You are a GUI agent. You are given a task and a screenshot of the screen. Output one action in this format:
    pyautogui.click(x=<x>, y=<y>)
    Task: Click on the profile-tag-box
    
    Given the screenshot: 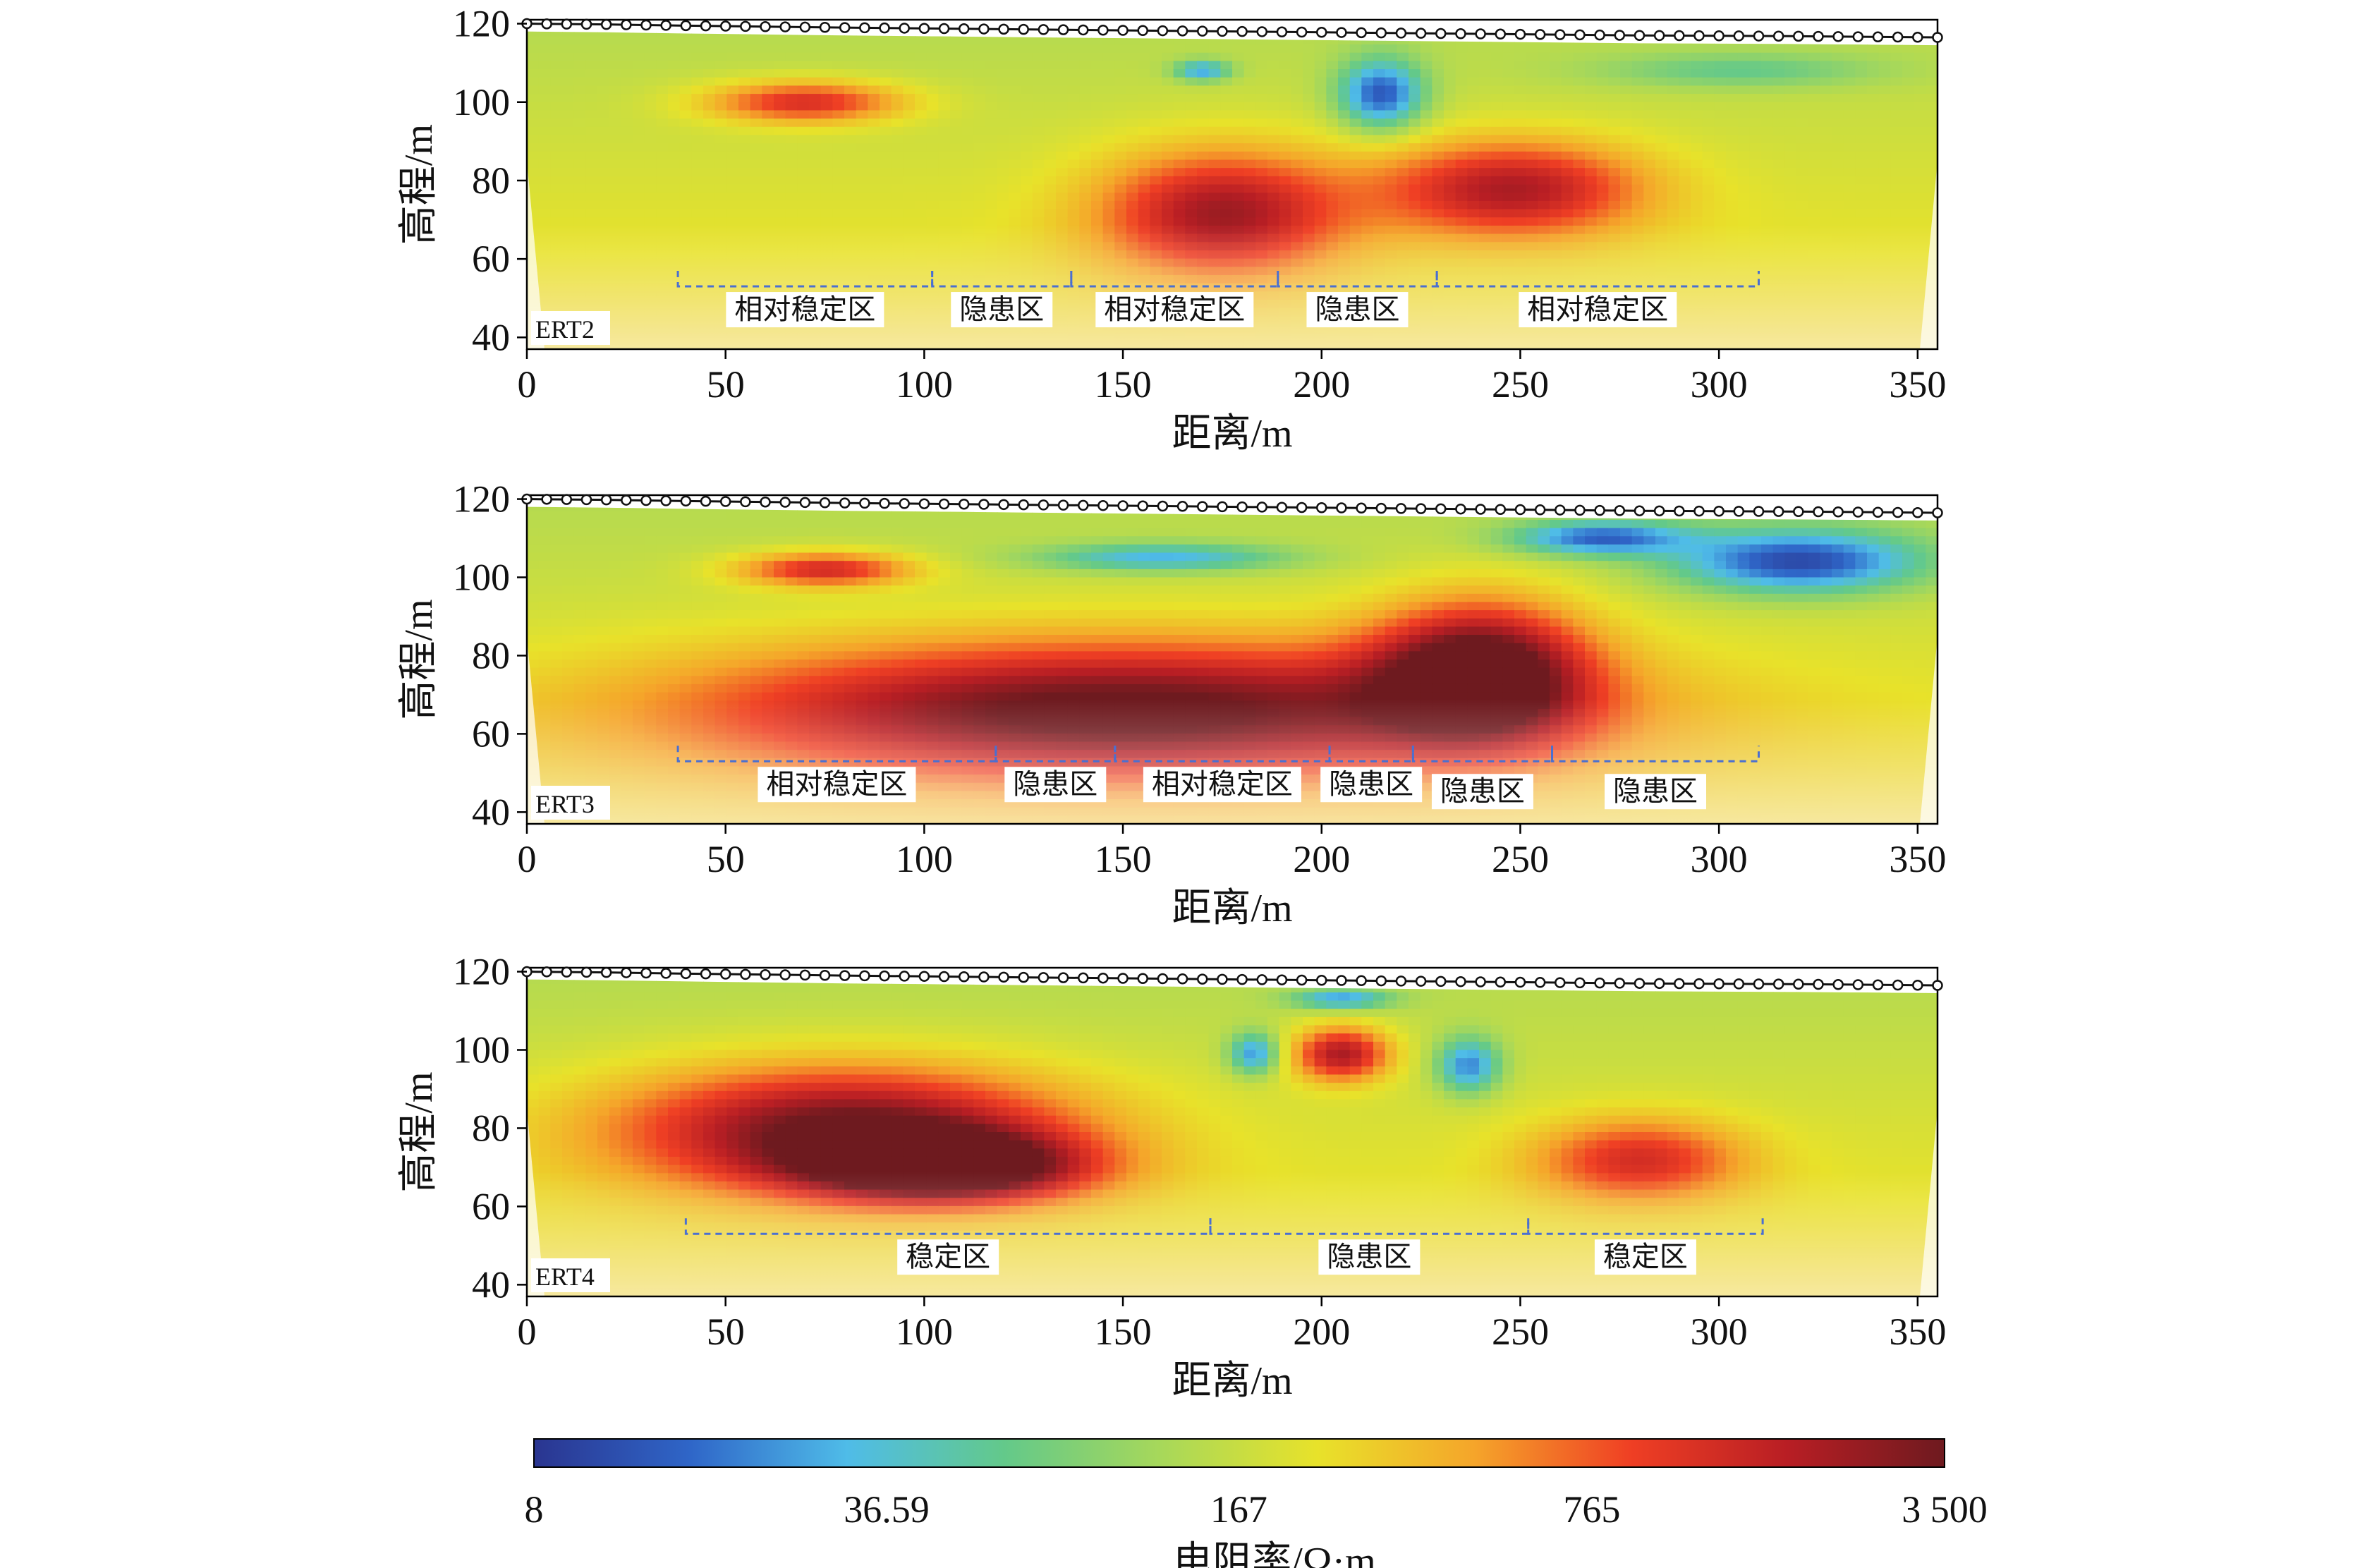 What is the action you would take?
    pyautogui.click(x=570, y=328)
    